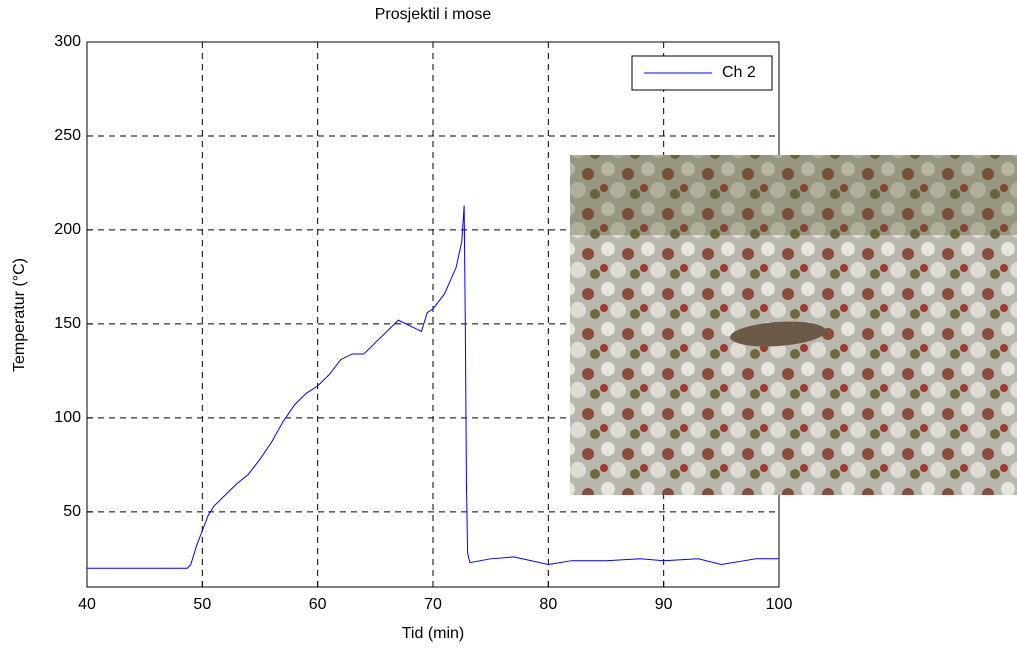  Describe the element at coordinates (664, 604) in the screenshot. I see `x-tick-label: 90` at that location.